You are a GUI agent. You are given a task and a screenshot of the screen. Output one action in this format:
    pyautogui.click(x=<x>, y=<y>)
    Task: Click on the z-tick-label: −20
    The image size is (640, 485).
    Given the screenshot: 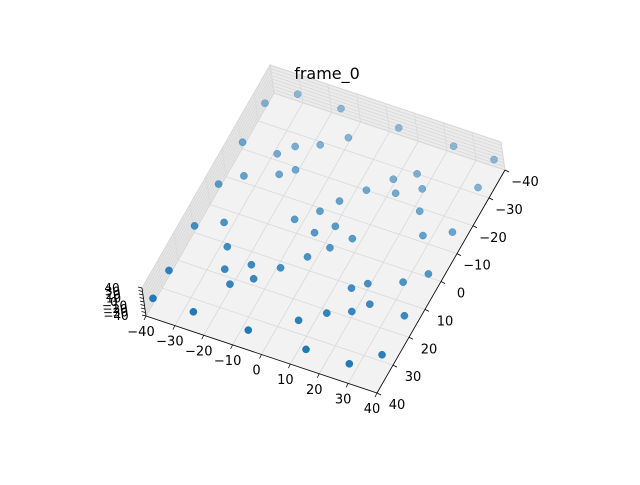 What is the action you would take?
    pyautogui.click(x=114, y=309)
    